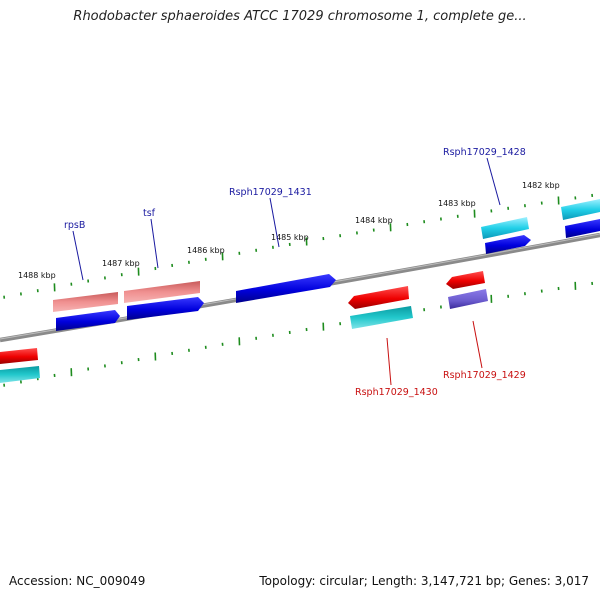 The width and height of the screenshot is (600, 600). I want to click on gene-rsph17029-1431-feature, so click(286, 288).